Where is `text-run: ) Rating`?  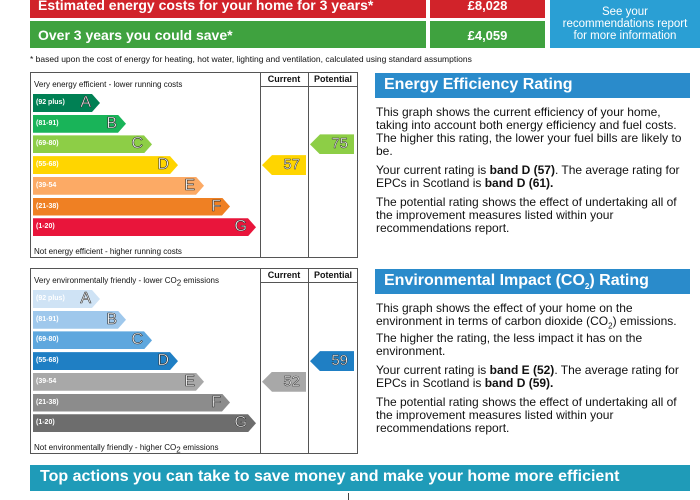
text-run: ) Rating is located at coordinates (619, 280).